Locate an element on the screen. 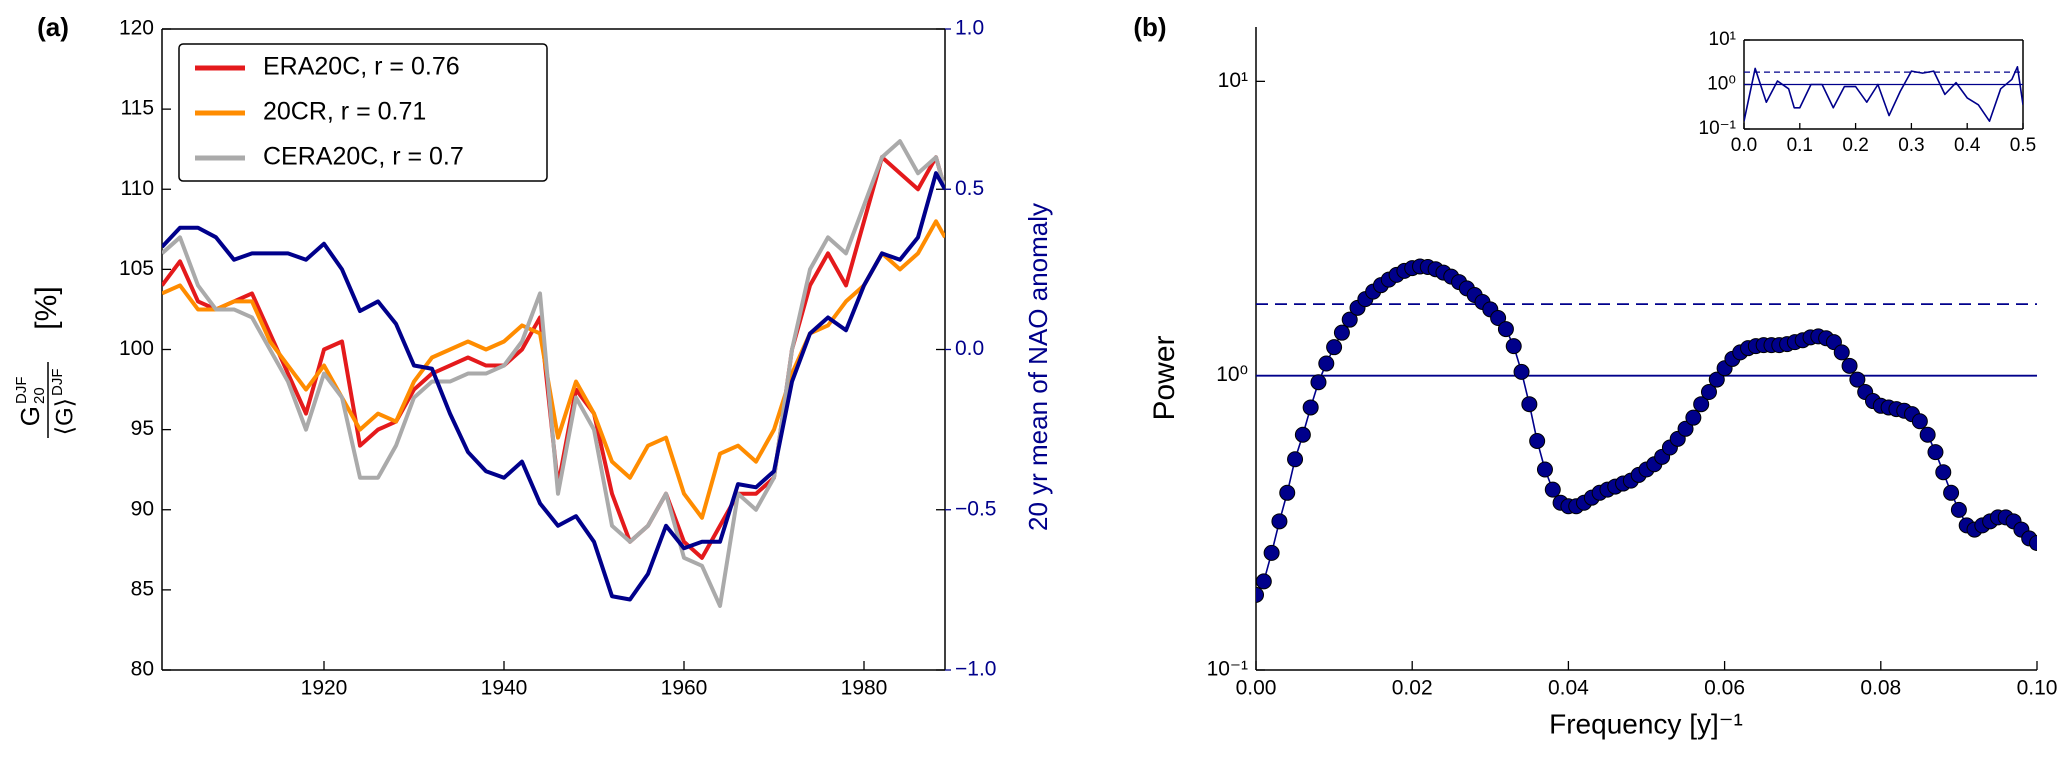 The height and width of the screenshot is (757, 2067). x-tick-label: 0.3 is located at coordinates (1911, 145).